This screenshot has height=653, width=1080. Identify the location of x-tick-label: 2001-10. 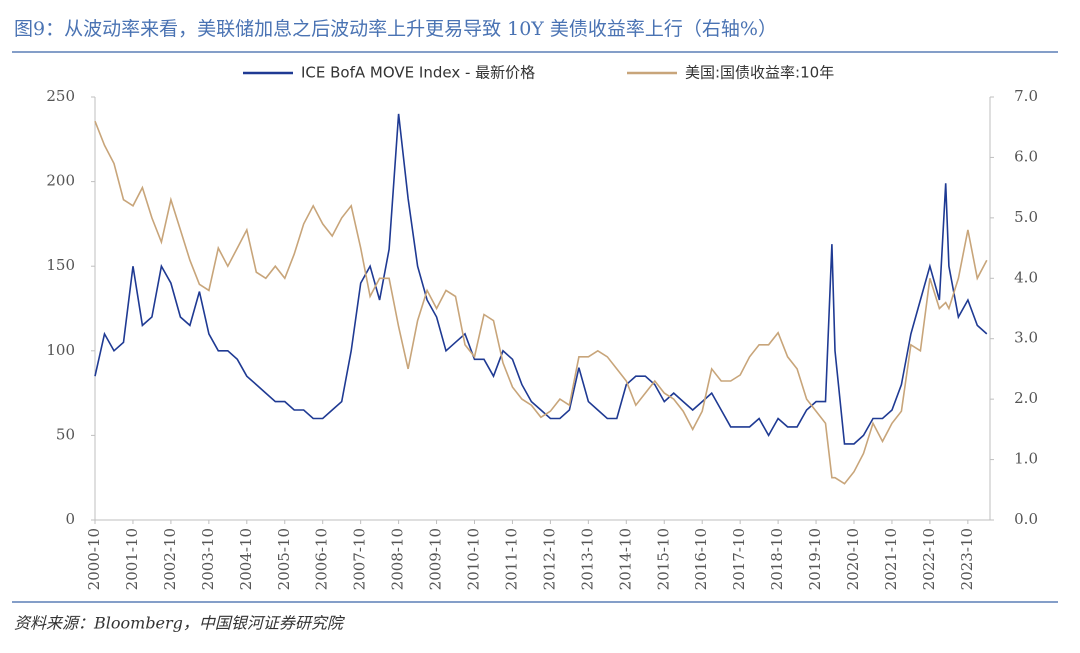
(132, 559).